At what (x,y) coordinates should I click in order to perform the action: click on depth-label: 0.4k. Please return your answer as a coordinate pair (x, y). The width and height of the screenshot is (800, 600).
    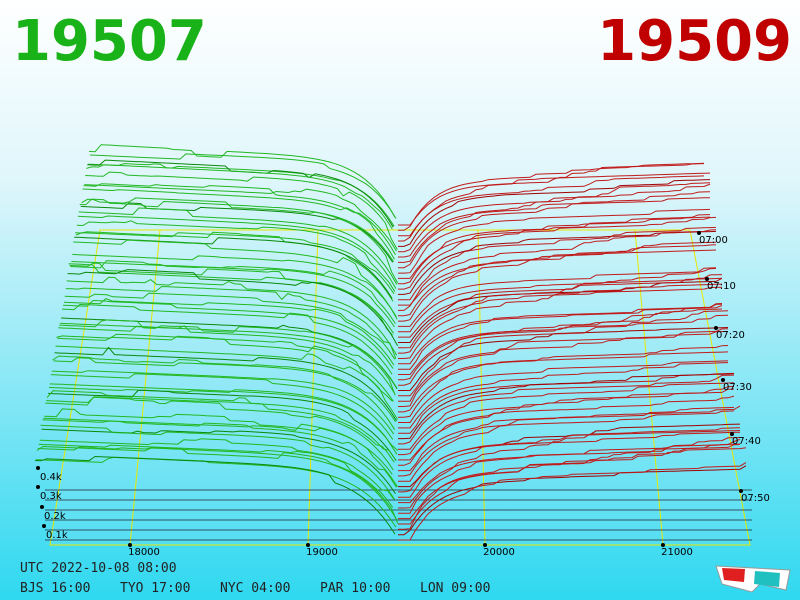
    Looking at the image, I should click on (51, 477).